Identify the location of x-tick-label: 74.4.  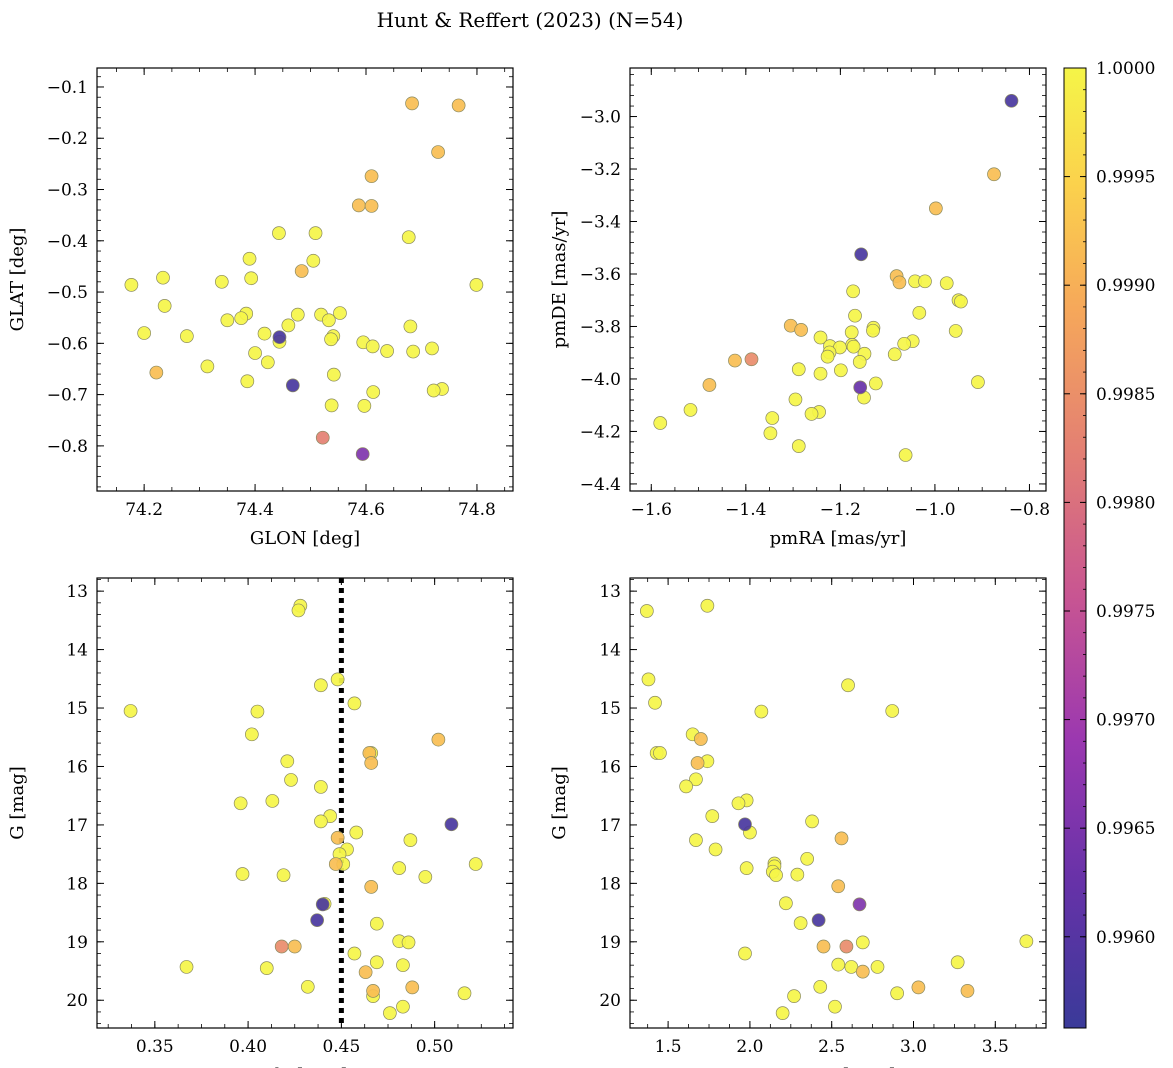
(255, 510).